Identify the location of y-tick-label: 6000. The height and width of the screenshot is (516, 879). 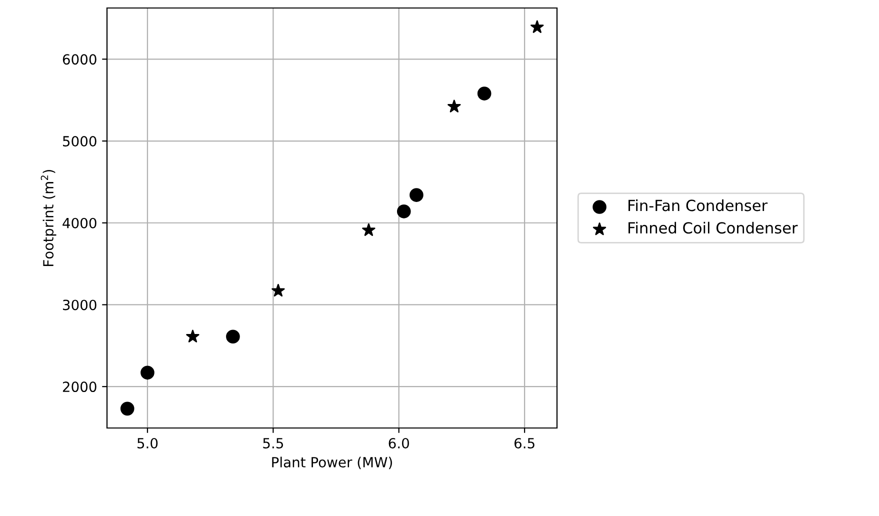
(79, 59).